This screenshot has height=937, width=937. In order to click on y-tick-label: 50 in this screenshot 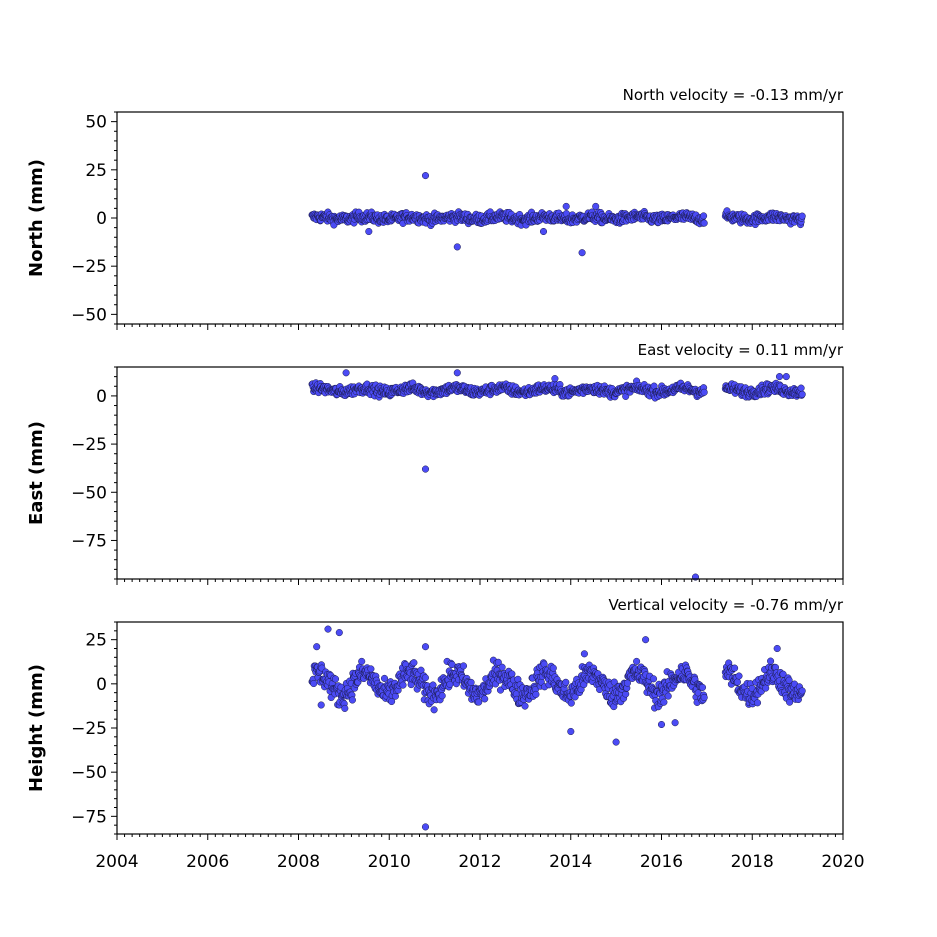, I will do `click(96, 123)`.